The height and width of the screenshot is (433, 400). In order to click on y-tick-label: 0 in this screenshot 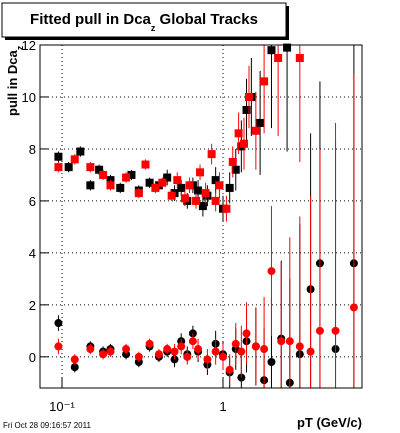, I will do `click(32, 357)`.